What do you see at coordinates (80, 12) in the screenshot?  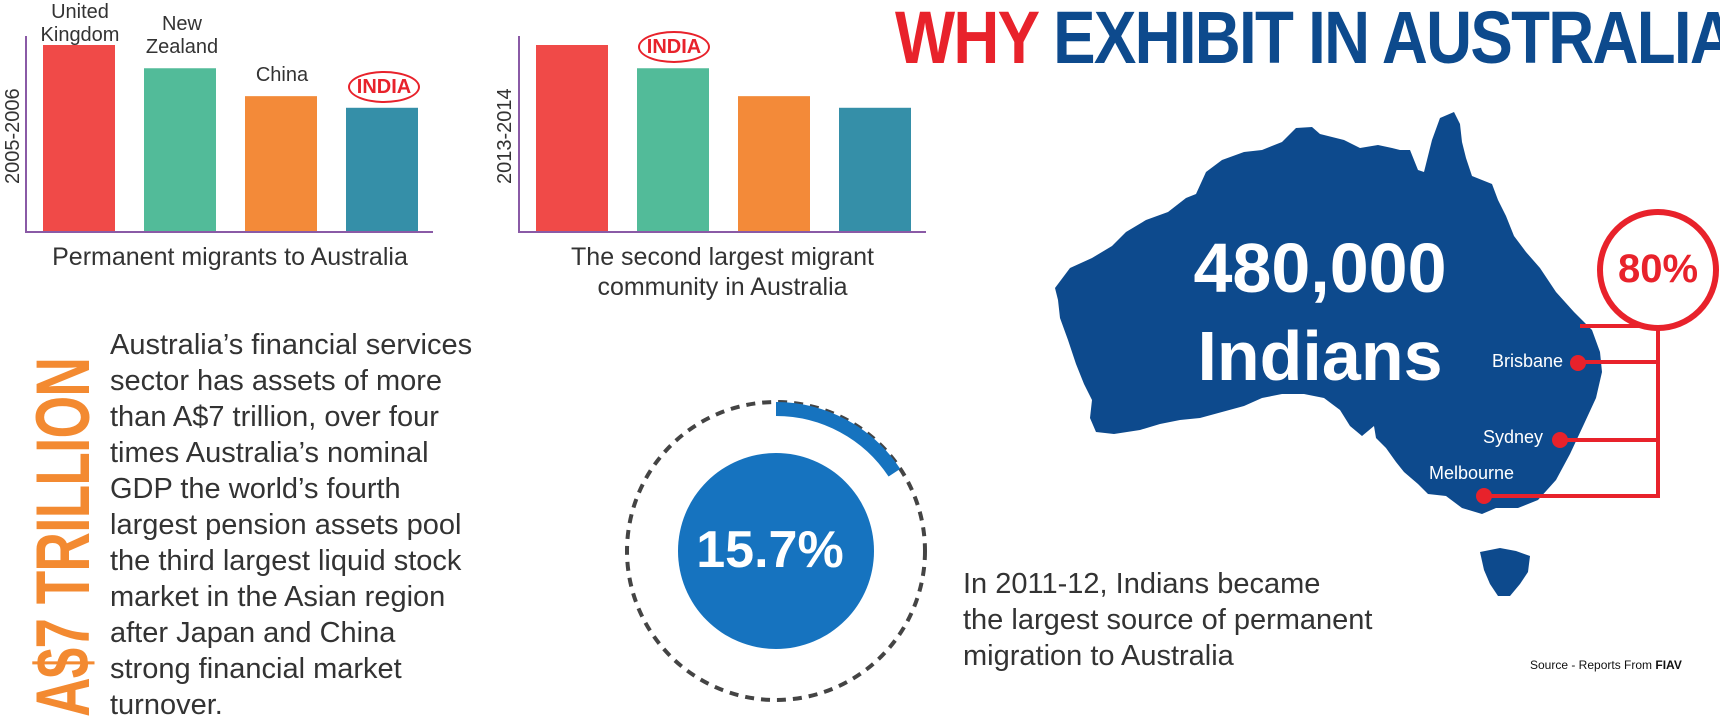 I see `bar-label-uk-line1: United` at bounding box center [80, 12].